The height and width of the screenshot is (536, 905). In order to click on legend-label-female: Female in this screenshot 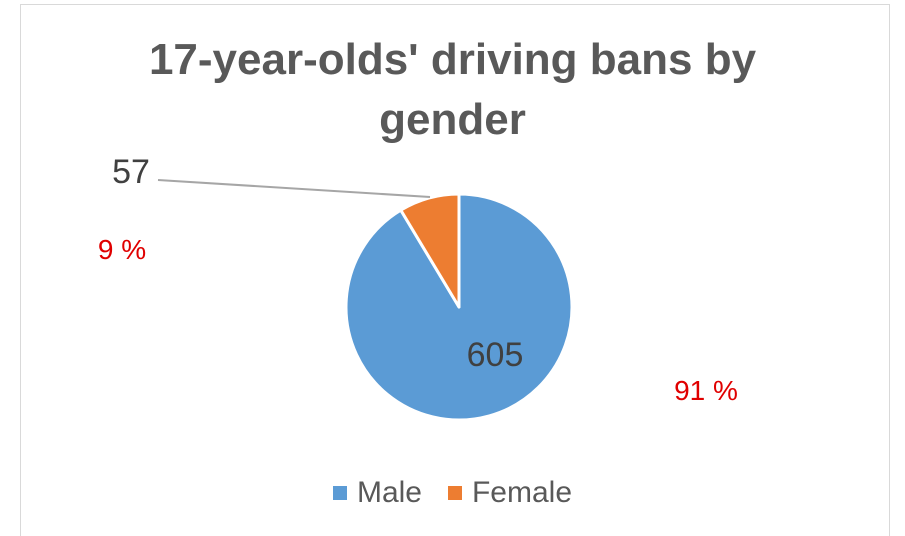, I will do `click(522, 492)`.